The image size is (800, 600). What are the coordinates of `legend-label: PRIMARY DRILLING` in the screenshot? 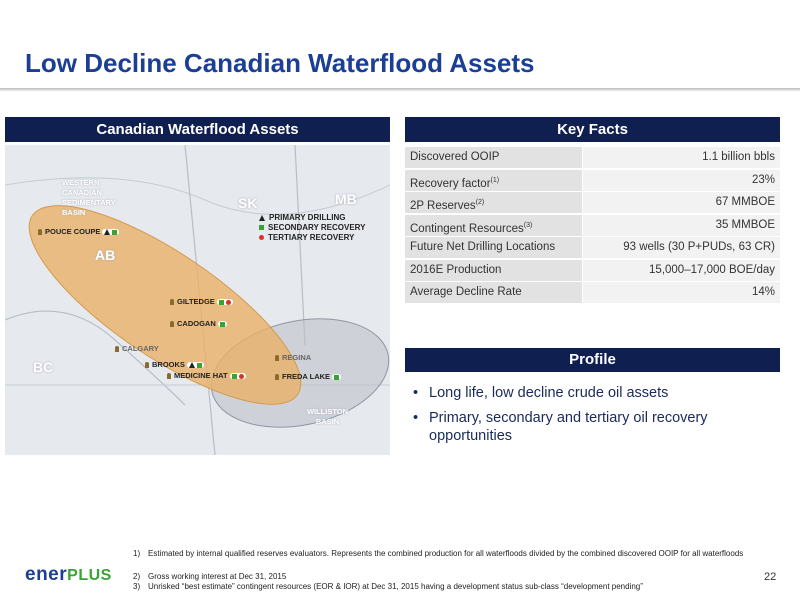 It's located at (307, 217).